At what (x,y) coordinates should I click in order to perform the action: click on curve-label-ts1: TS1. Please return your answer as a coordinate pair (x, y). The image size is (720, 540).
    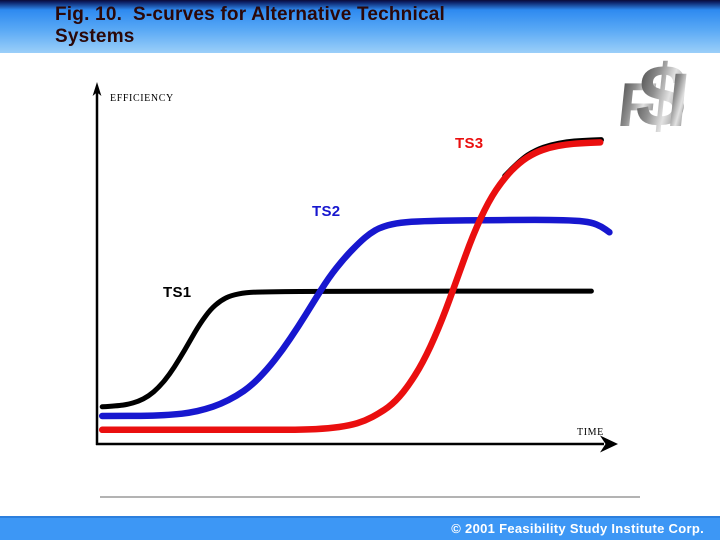
    Looking at the image, I should click on (177, 292).